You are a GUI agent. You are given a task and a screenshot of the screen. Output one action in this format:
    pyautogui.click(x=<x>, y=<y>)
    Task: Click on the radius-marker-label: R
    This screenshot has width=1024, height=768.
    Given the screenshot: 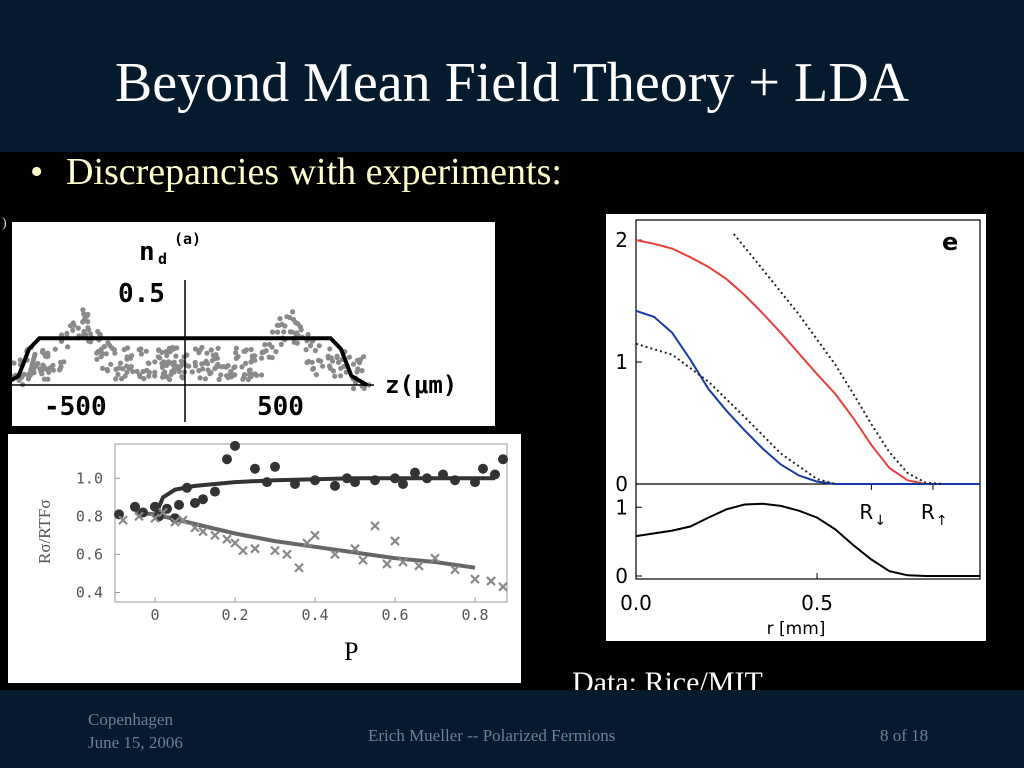 What is the action you would take?
    pyautogui.click(x=866, y=512)
    